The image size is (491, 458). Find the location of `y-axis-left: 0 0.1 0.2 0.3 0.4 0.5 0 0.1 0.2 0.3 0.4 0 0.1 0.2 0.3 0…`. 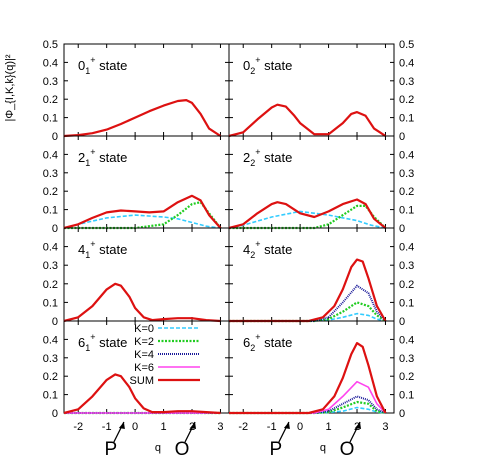

y-axis-left: 0 0.1 0.2 0.3 0.4 0.5 0 0.1 0.2 0.3 0.4 0 0.1 0.2 0.3 0… is located at coordinates (50, 229).